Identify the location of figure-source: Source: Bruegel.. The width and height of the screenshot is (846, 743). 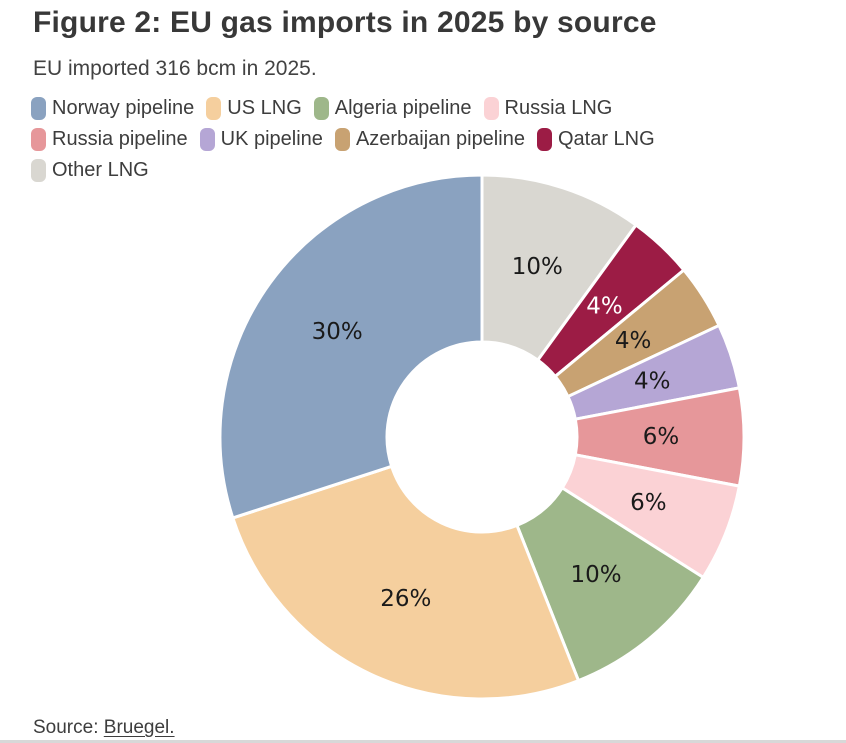
(104, 728).